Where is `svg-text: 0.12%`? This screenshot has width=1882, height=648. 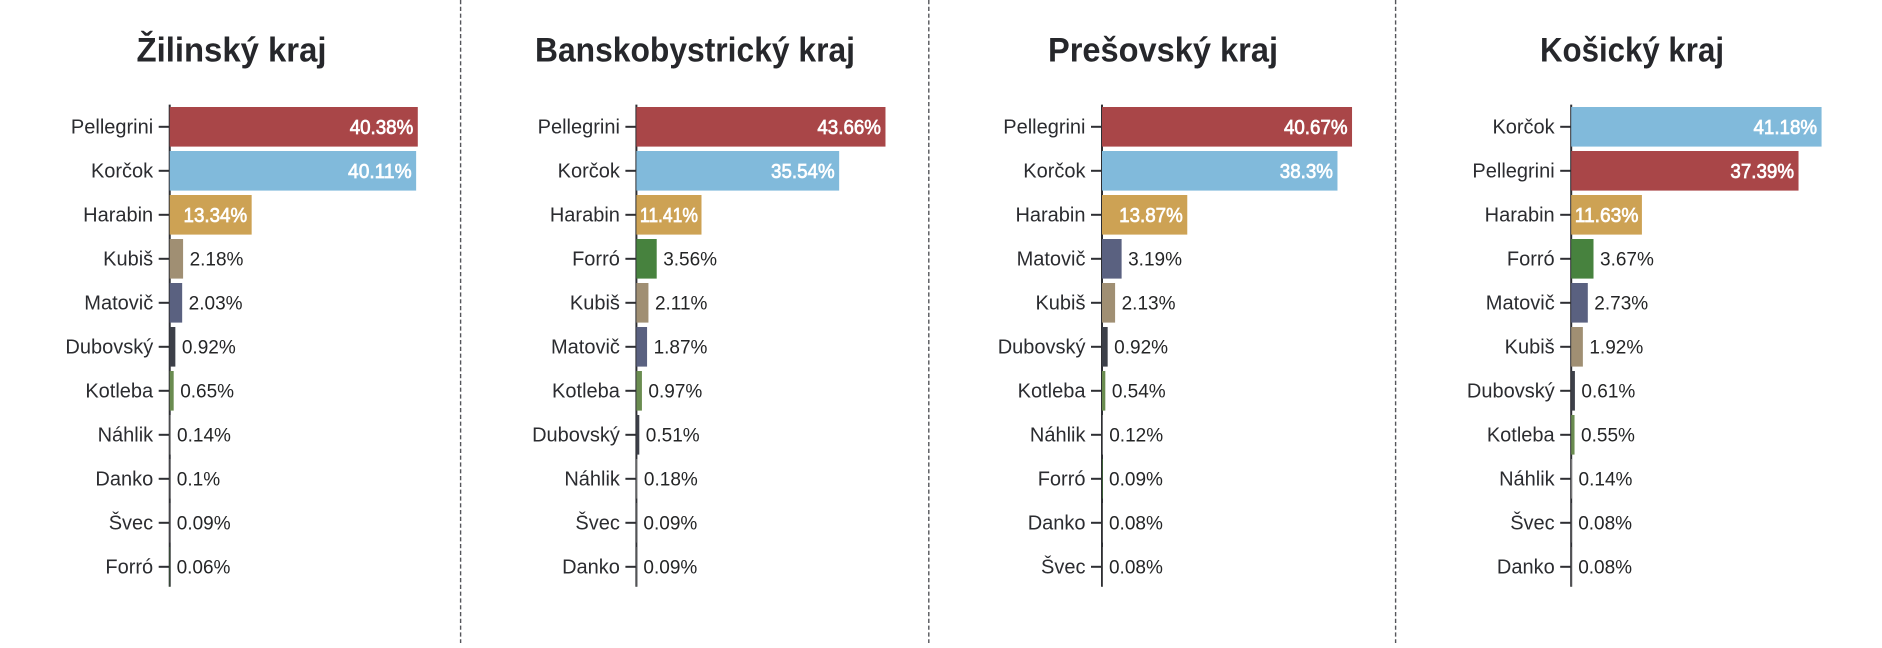 svg-text: 0.12% is located at coordinates (1136, 435).